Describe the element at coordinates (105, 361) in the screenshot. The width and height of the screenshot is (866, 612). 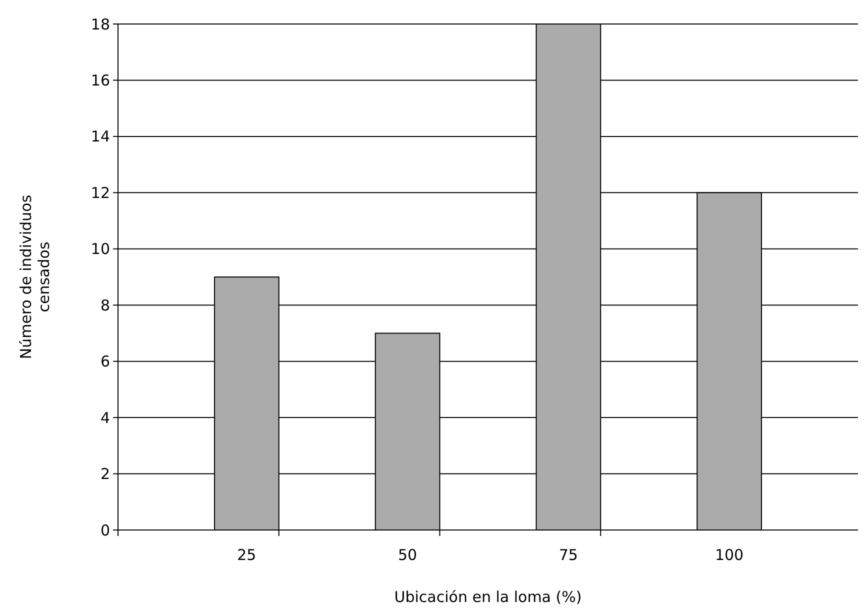
I see `y-tick-label: 6` at that location.